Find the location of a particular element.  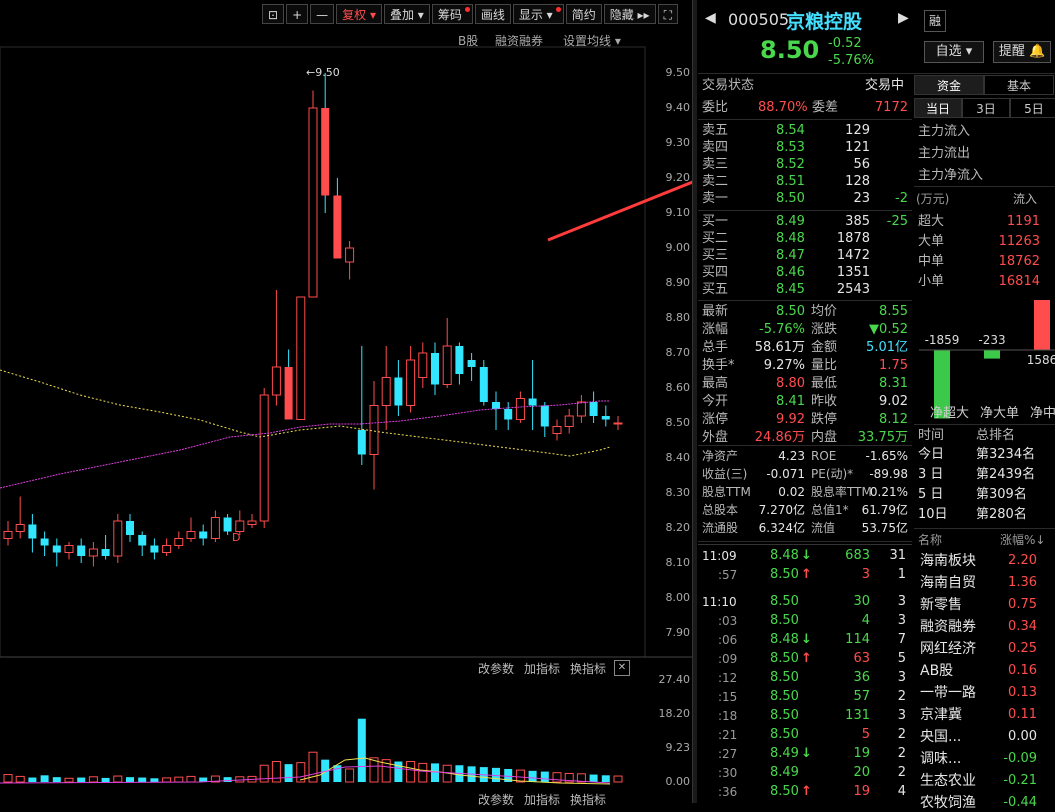

price-tick-label: 8.30 is located at coordinates (678, 492).